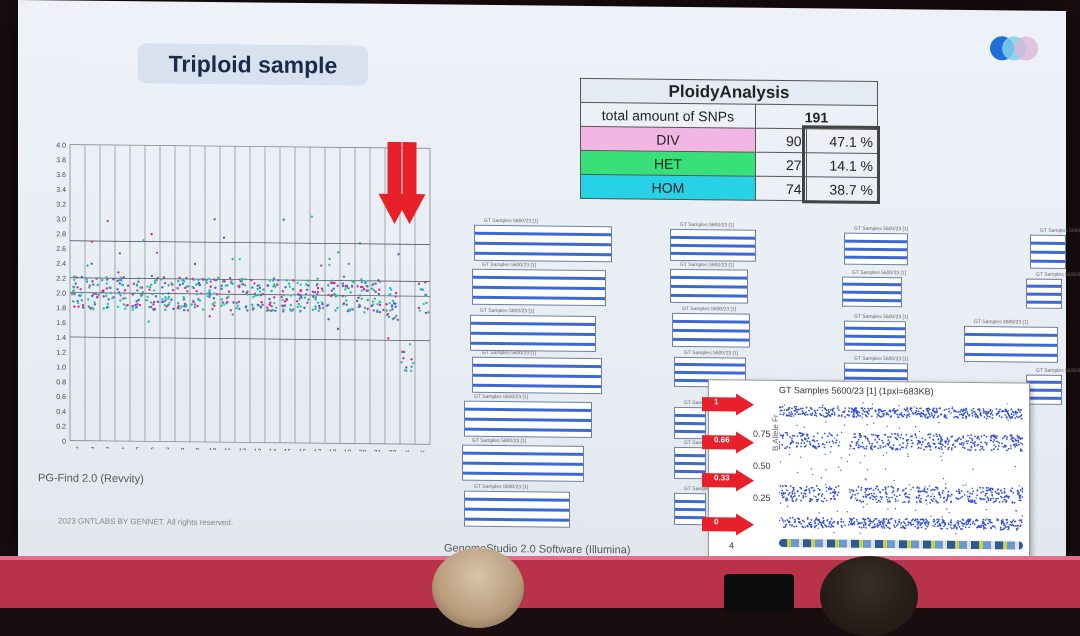  I want to click on genomestudio-mini-panel, so click(711, 330).